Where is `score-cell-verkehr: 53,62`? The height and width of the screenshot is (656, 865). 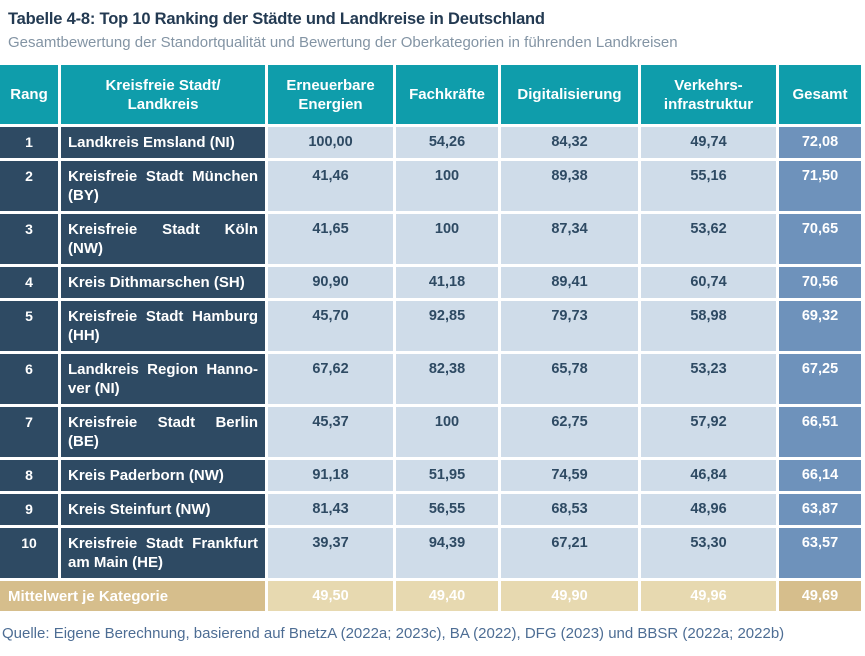 score-cell-verkehr: 53,62 is located at coordinates (708, 239).